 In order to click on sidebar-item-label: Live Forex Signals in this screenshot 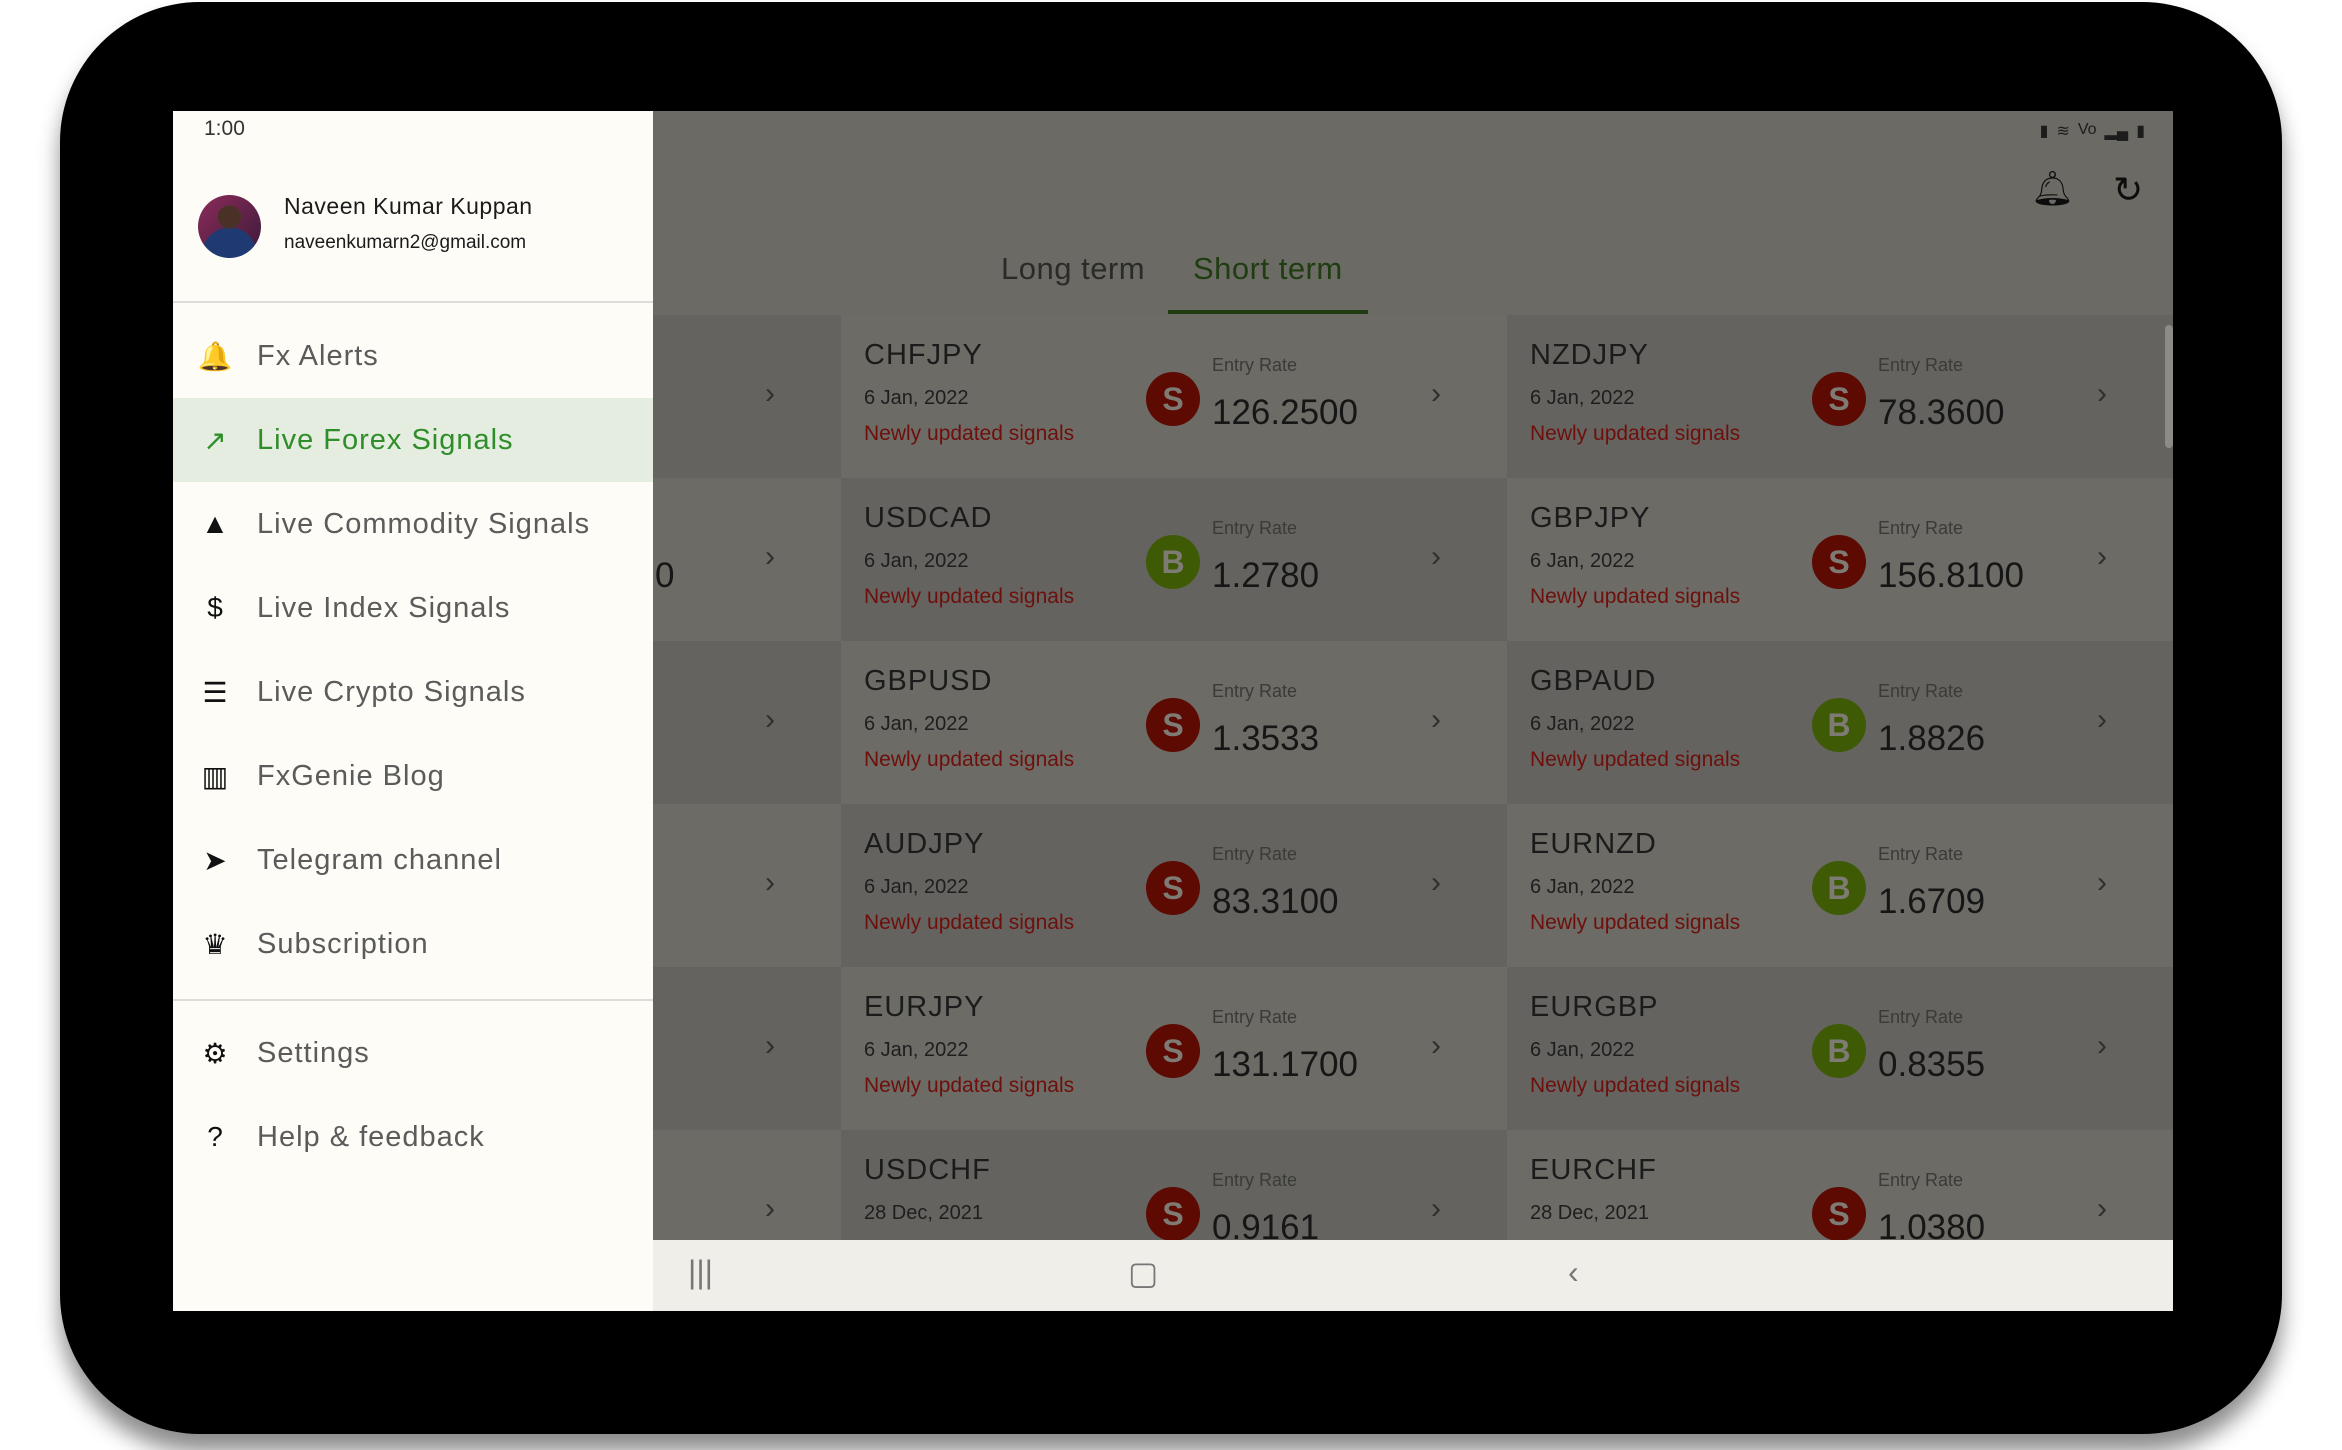, I will do `click(385, 439)`.